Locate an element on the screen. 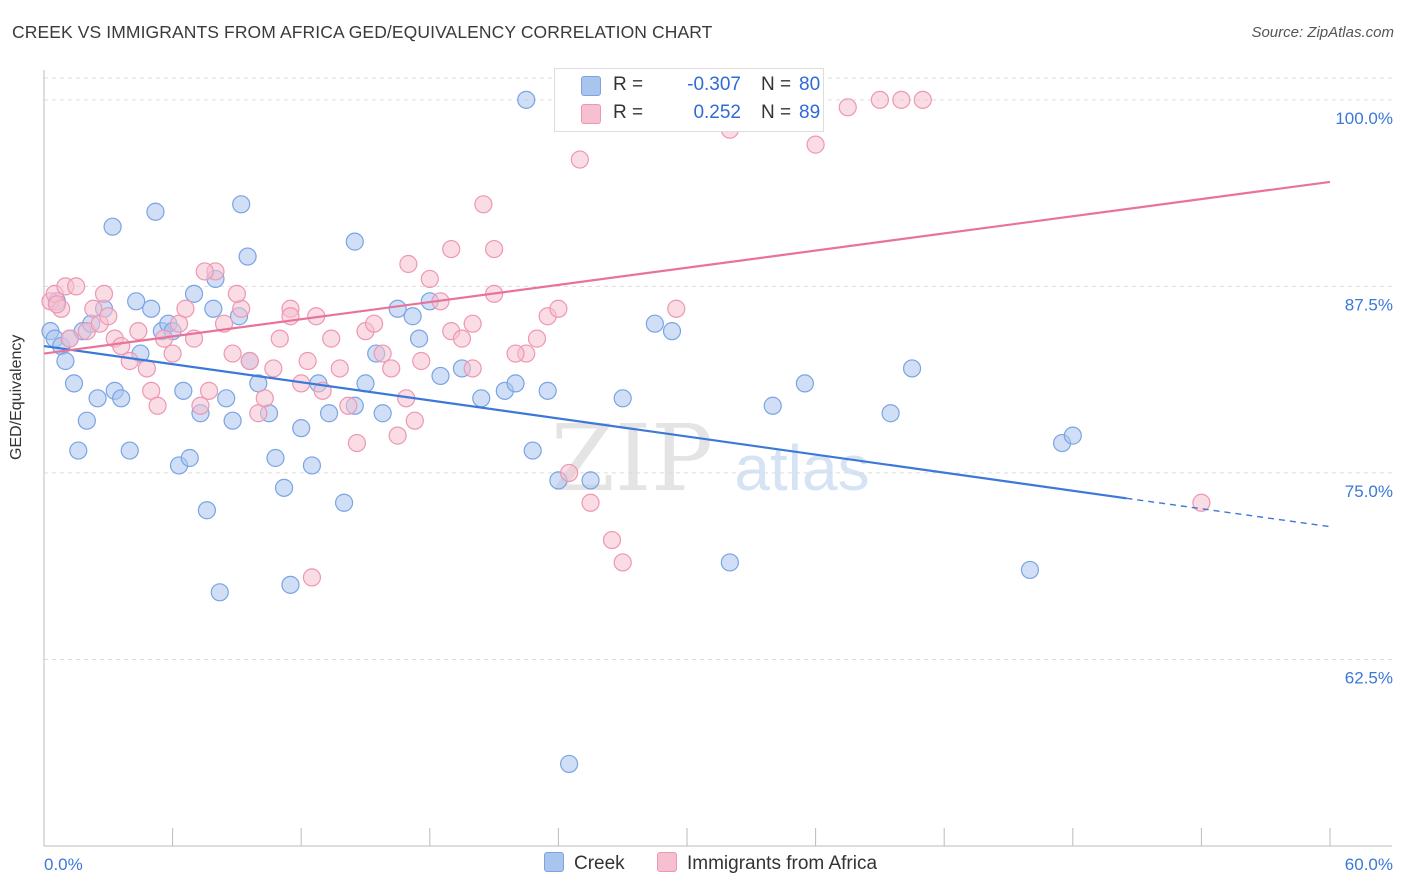 Image resolution: width=1406 pixels, height=892 pixels. bottom-legend-africa: Immigrants from Africa is located at coordinates (767, 863).